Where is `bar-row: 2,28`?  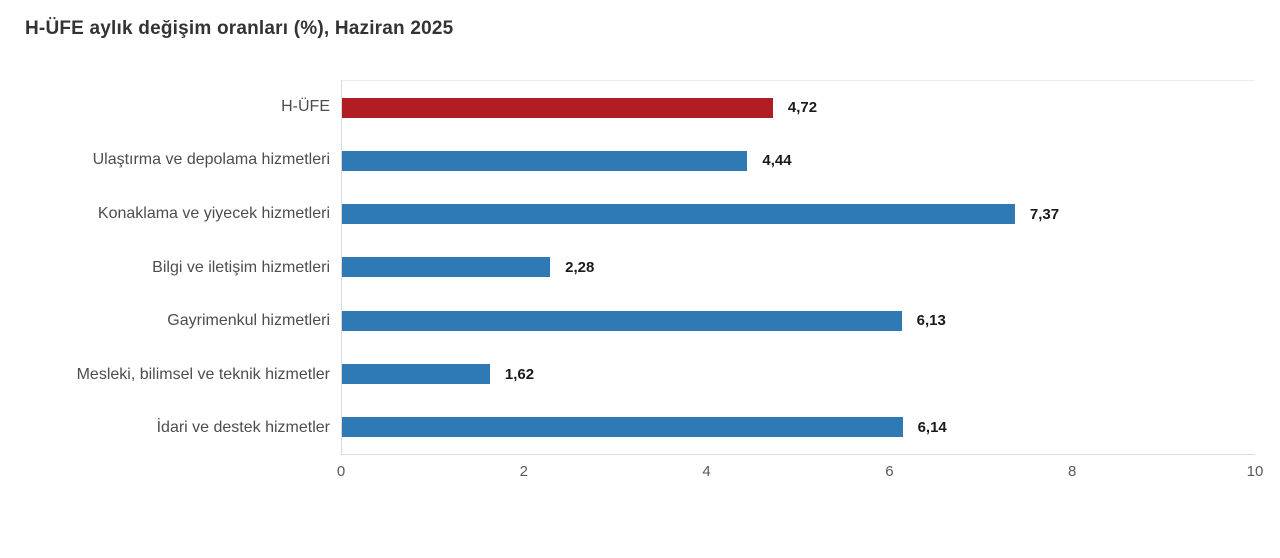
bar-row: 2,28 is located at coordinates (798, 267).